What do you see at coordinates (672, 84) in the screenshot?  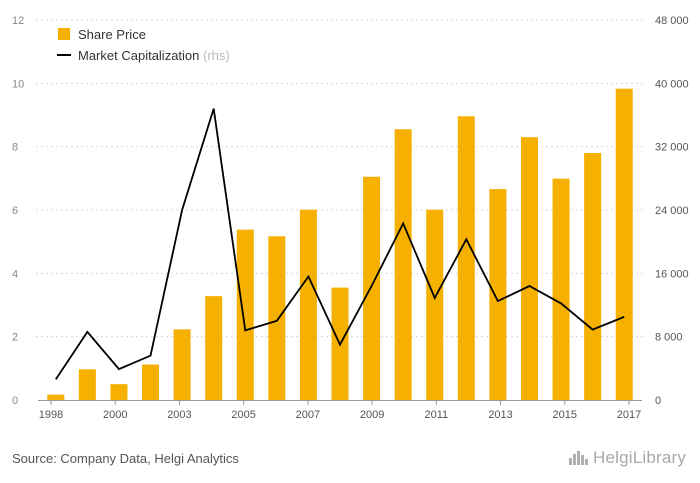 I see `right-tick-label: 40 000` at bounding box center [672, 84].